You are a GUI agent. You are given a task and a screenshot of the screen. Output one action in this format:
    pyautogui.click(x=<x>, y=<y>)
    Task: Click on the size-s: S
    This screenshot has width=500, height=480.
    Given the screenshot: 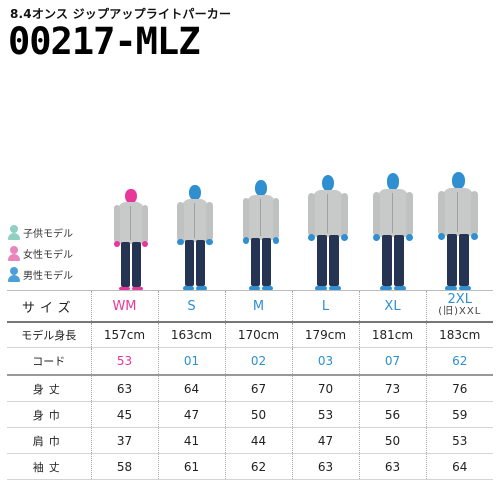 What is the action you would take?
    pyautogui.click(x=191, y=306)
    